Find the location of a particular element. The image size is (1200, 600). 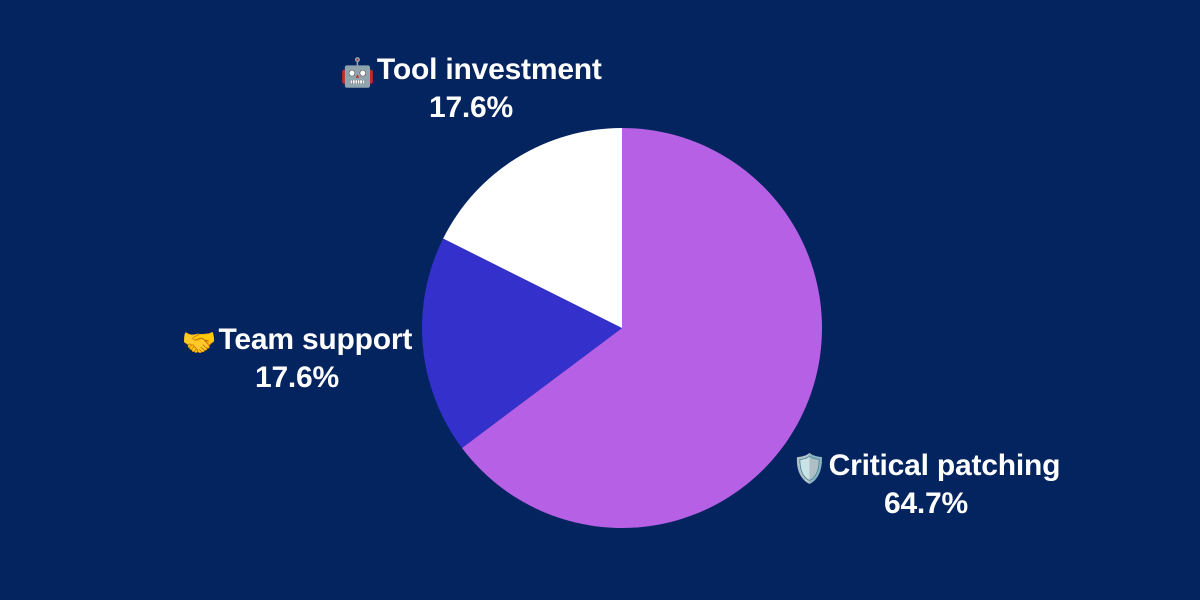

pie-label-tool-investment-percent: 17.6% is located at coordinates (471, 108).